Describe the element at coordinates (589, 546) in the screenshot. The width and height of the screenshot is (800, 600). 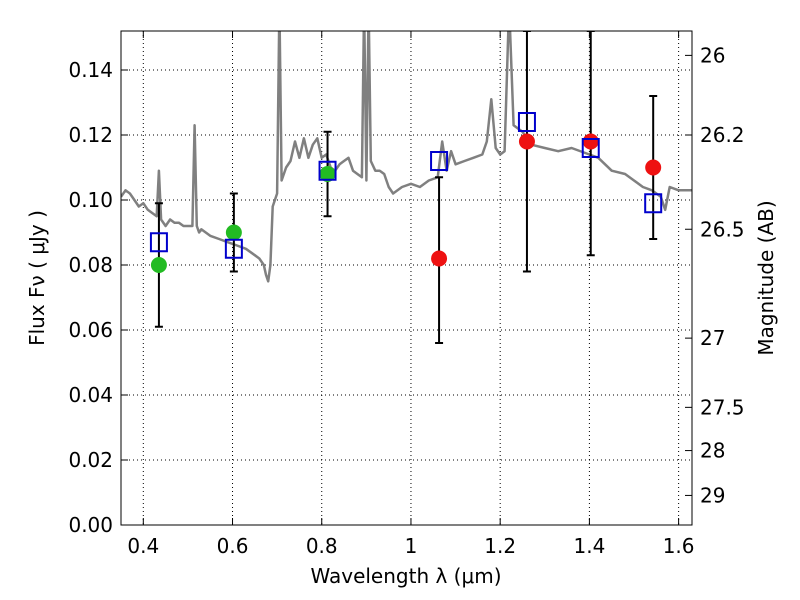
I see `x-tick-label: 1.4` at that location.